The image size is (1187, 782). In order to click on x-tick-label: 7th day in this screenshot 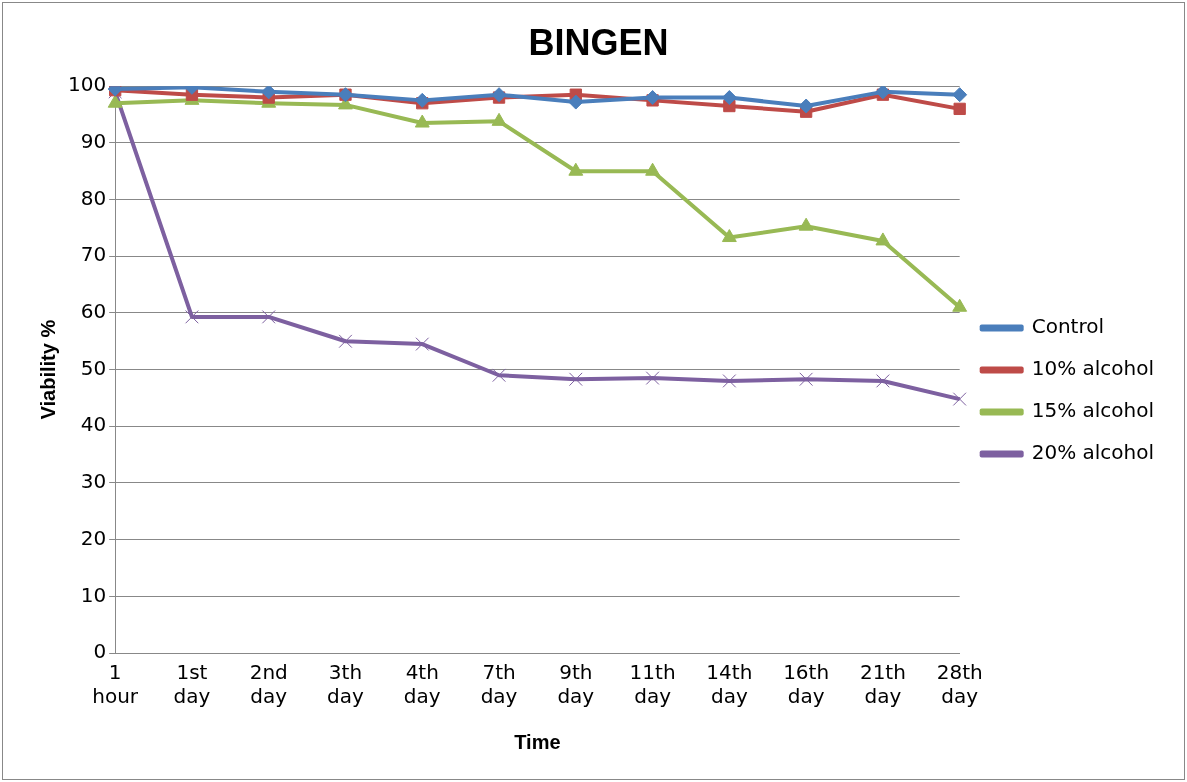, I will do `click(499, 684)`.